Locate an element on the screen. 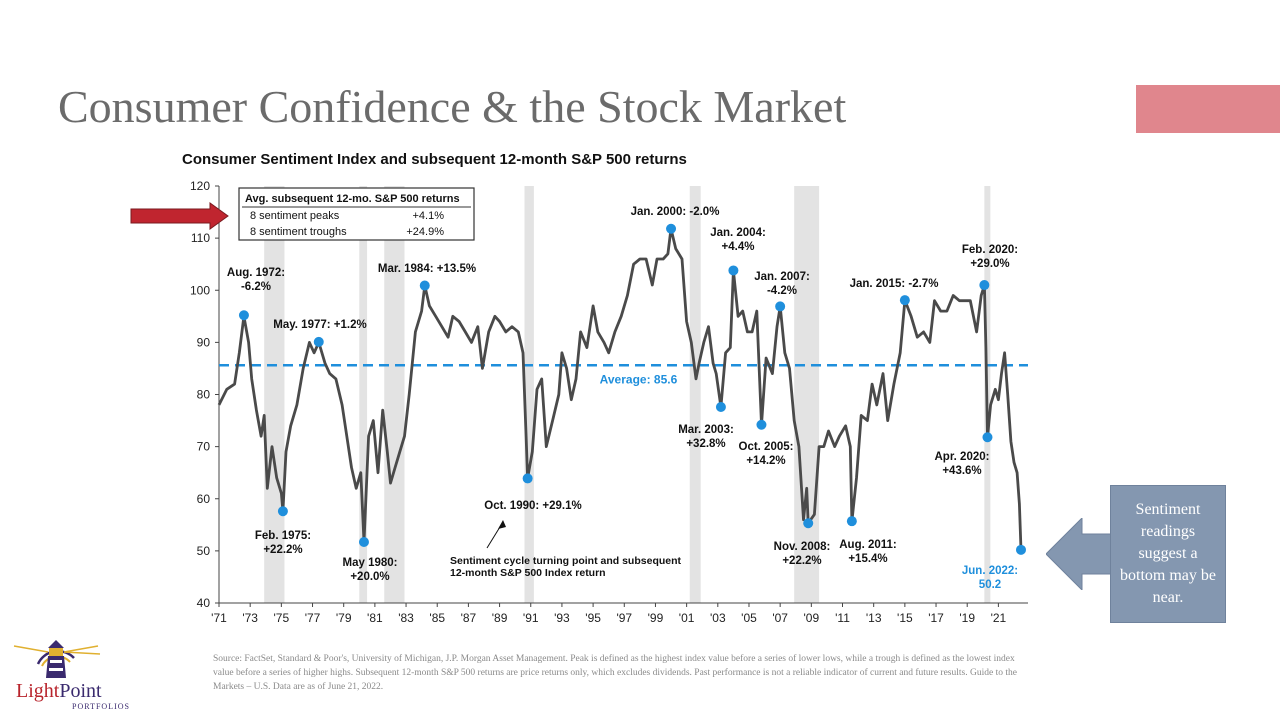  turning-point-note: 12-month S&P 500 Index return is located at coordinates (528, 573).